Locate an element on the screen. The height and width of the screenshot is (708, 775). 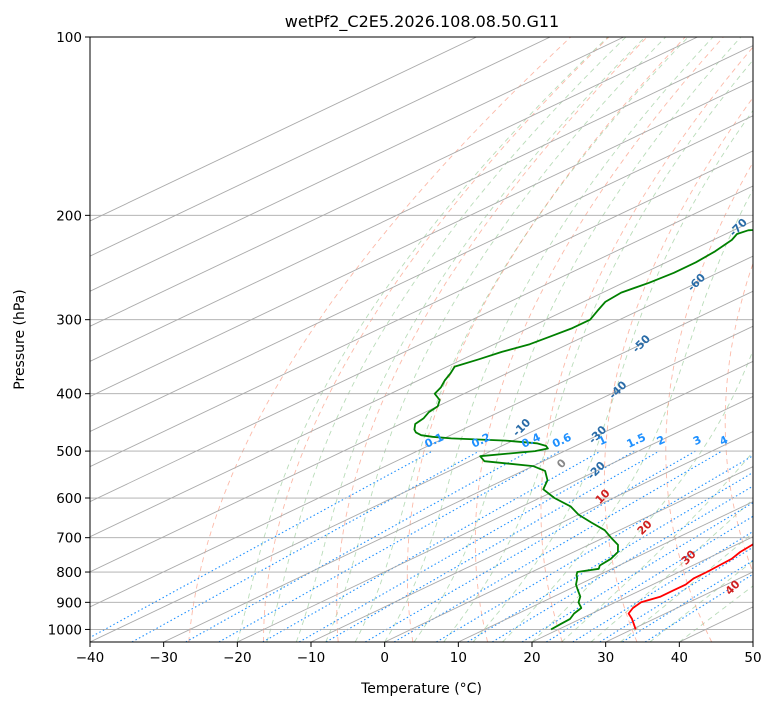
isotherm-label: -90 is located at coordinates (768, 140).